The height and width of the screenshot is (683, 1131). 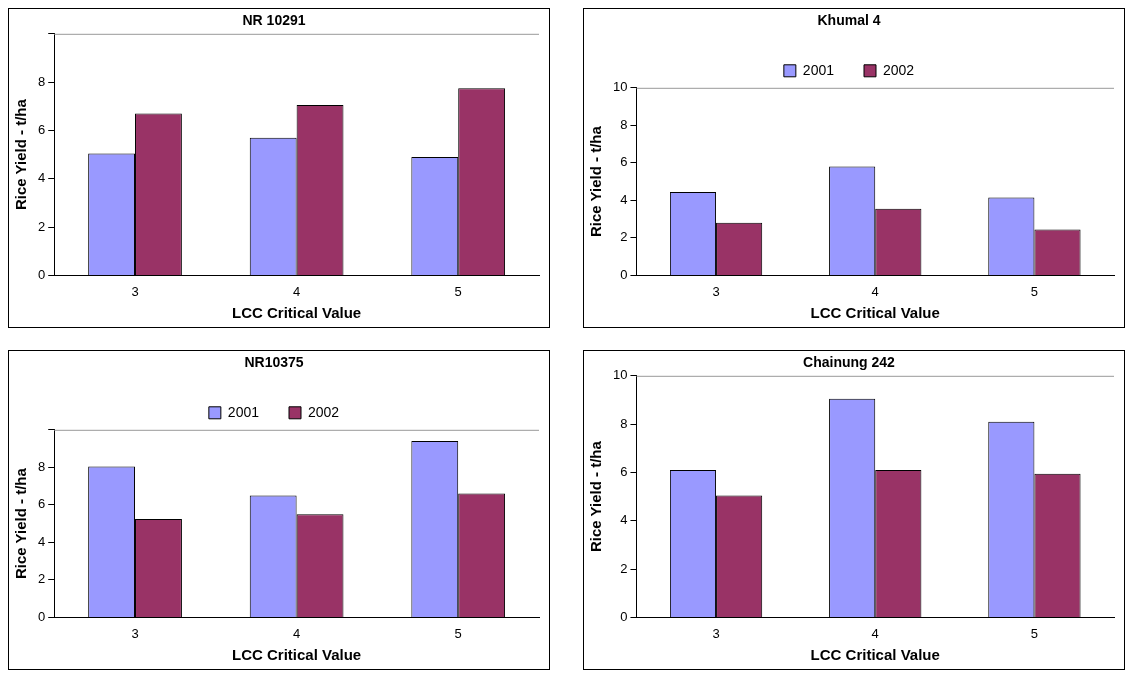 What do you see at coordinates (274, 362) in the screenshot?
I see `chart-title: NR10375` at bounding box center [274, 362].